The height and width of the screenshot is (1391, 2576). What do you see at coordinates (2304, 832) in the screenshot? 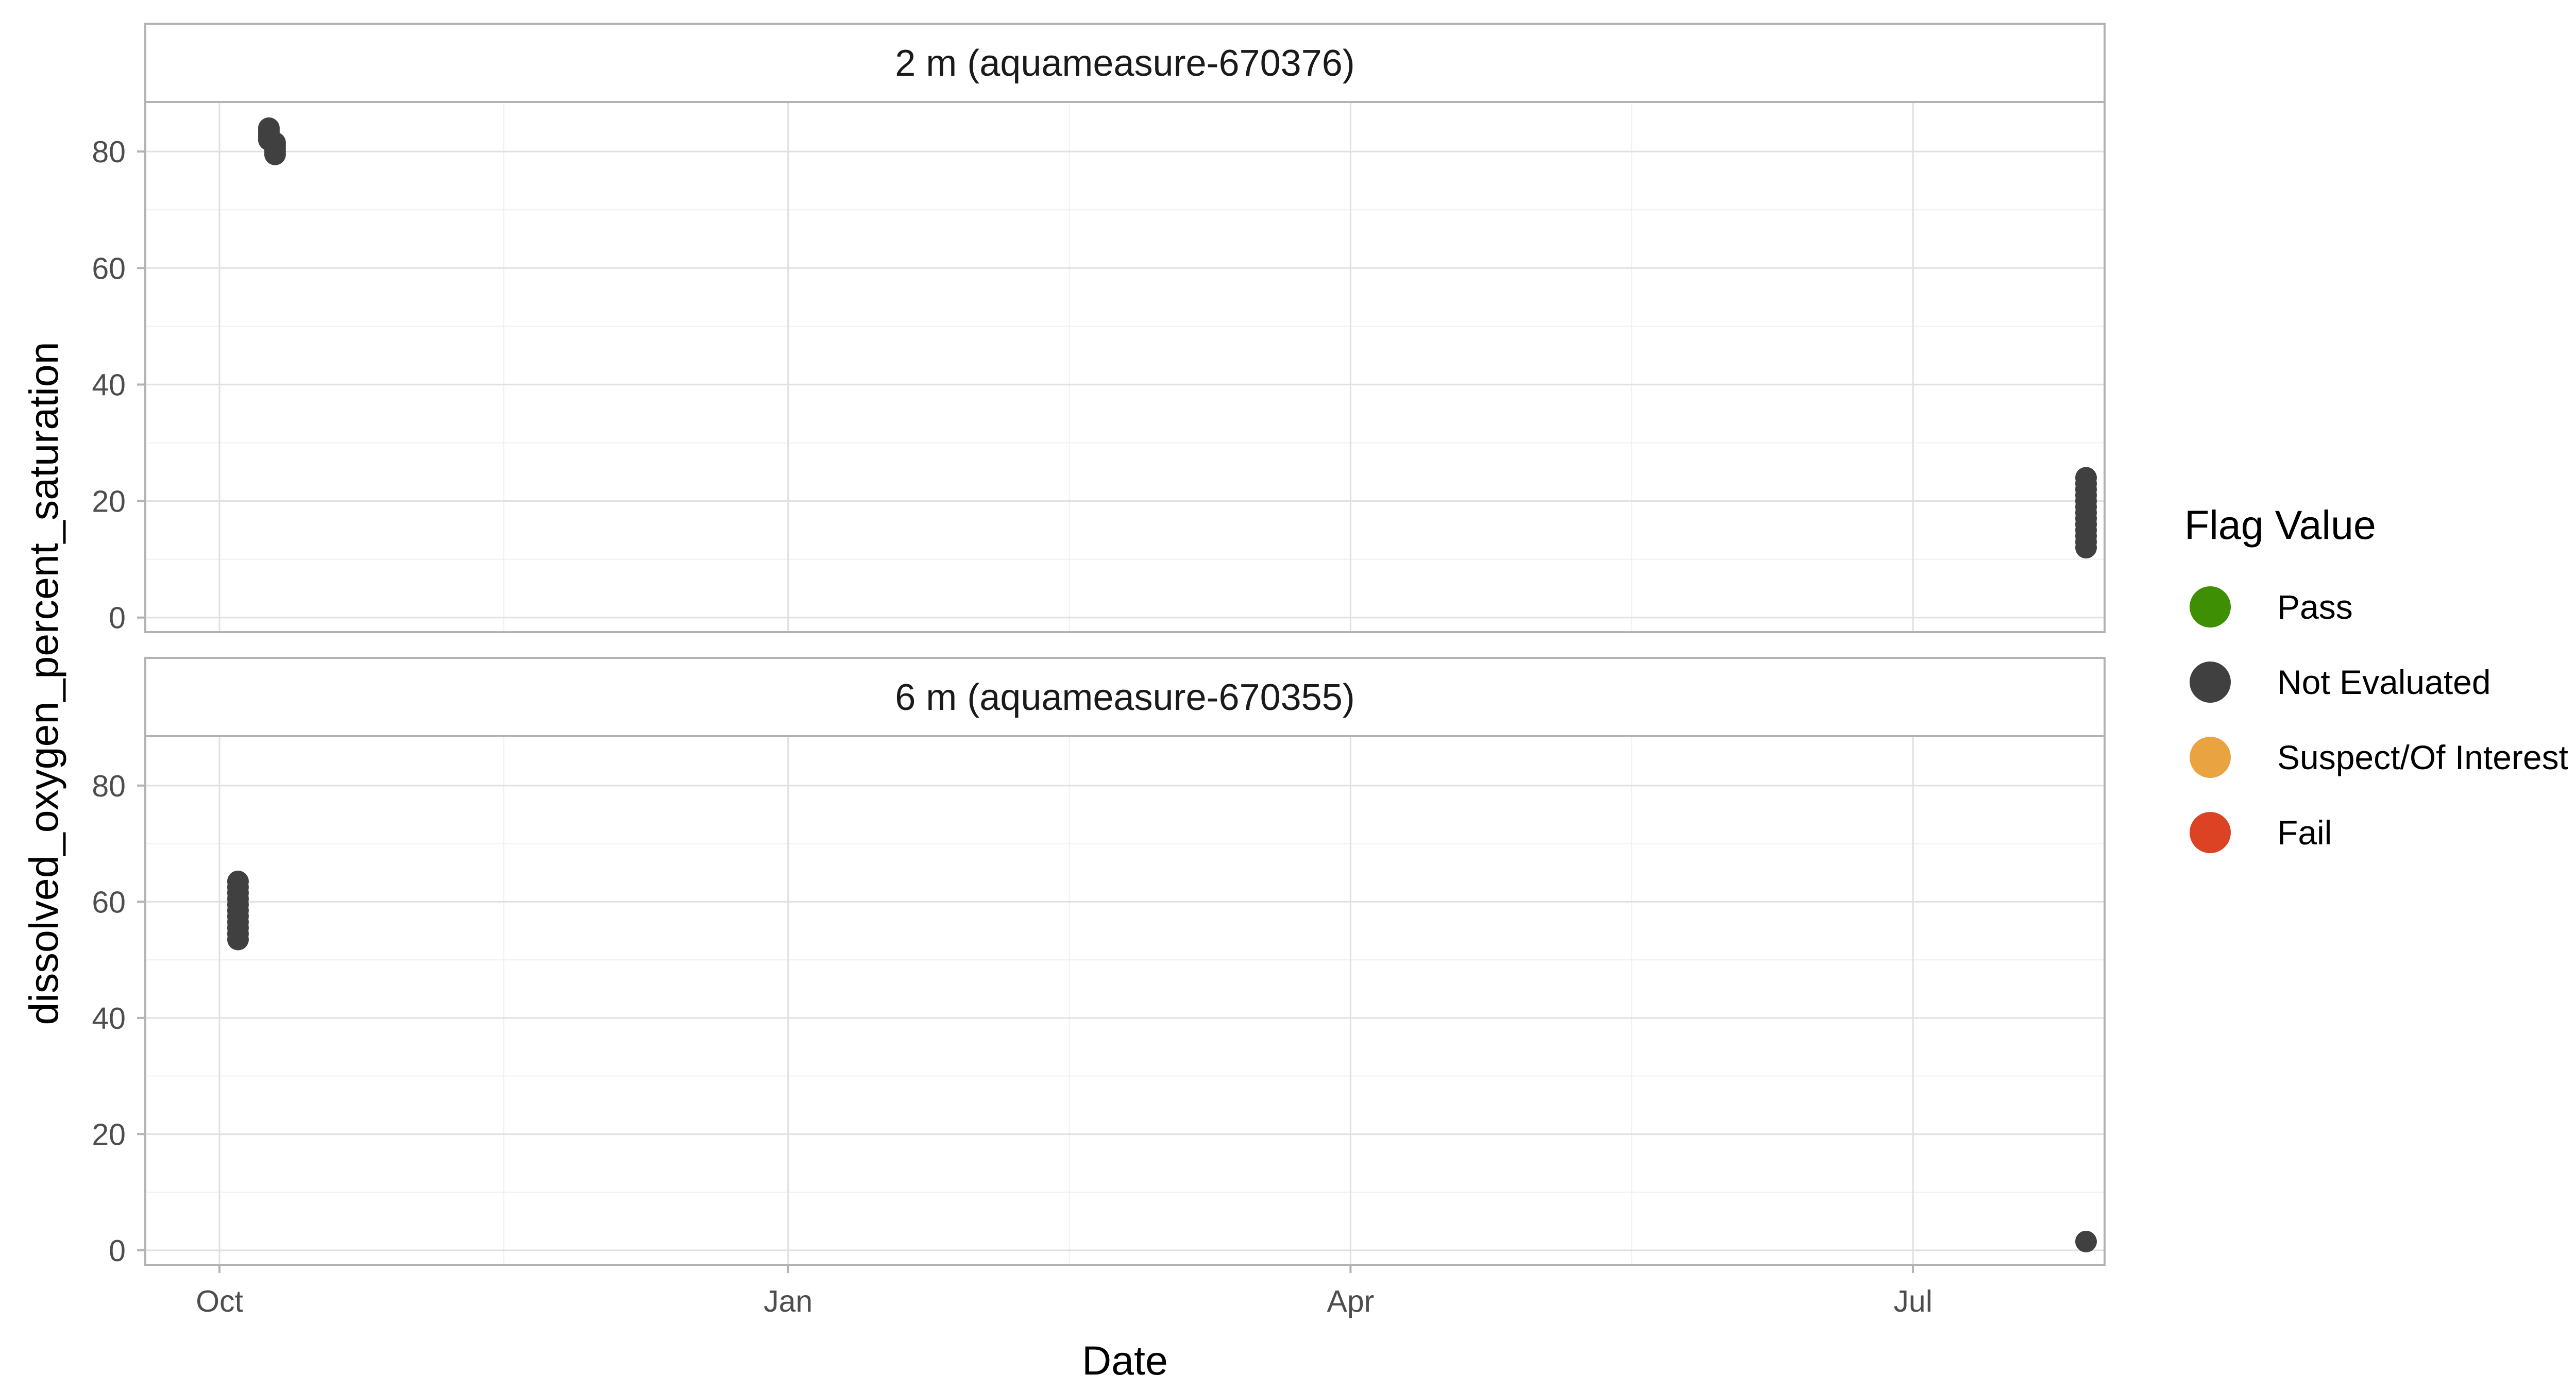
I see `legend-entry-label: Fail` at bounding box center [2304, 832].